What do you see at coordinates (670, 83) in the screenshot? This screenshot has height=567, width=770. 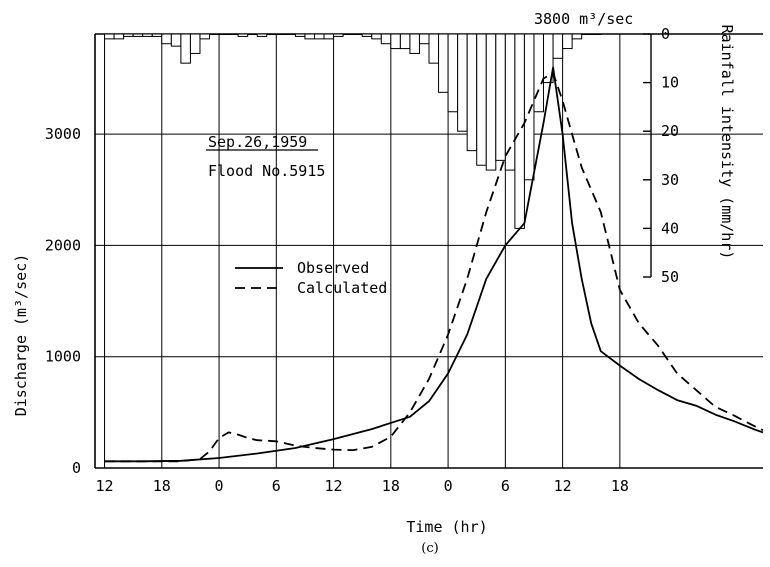 I see `rain-tick-label: 10` at bounding box center [670, 83].